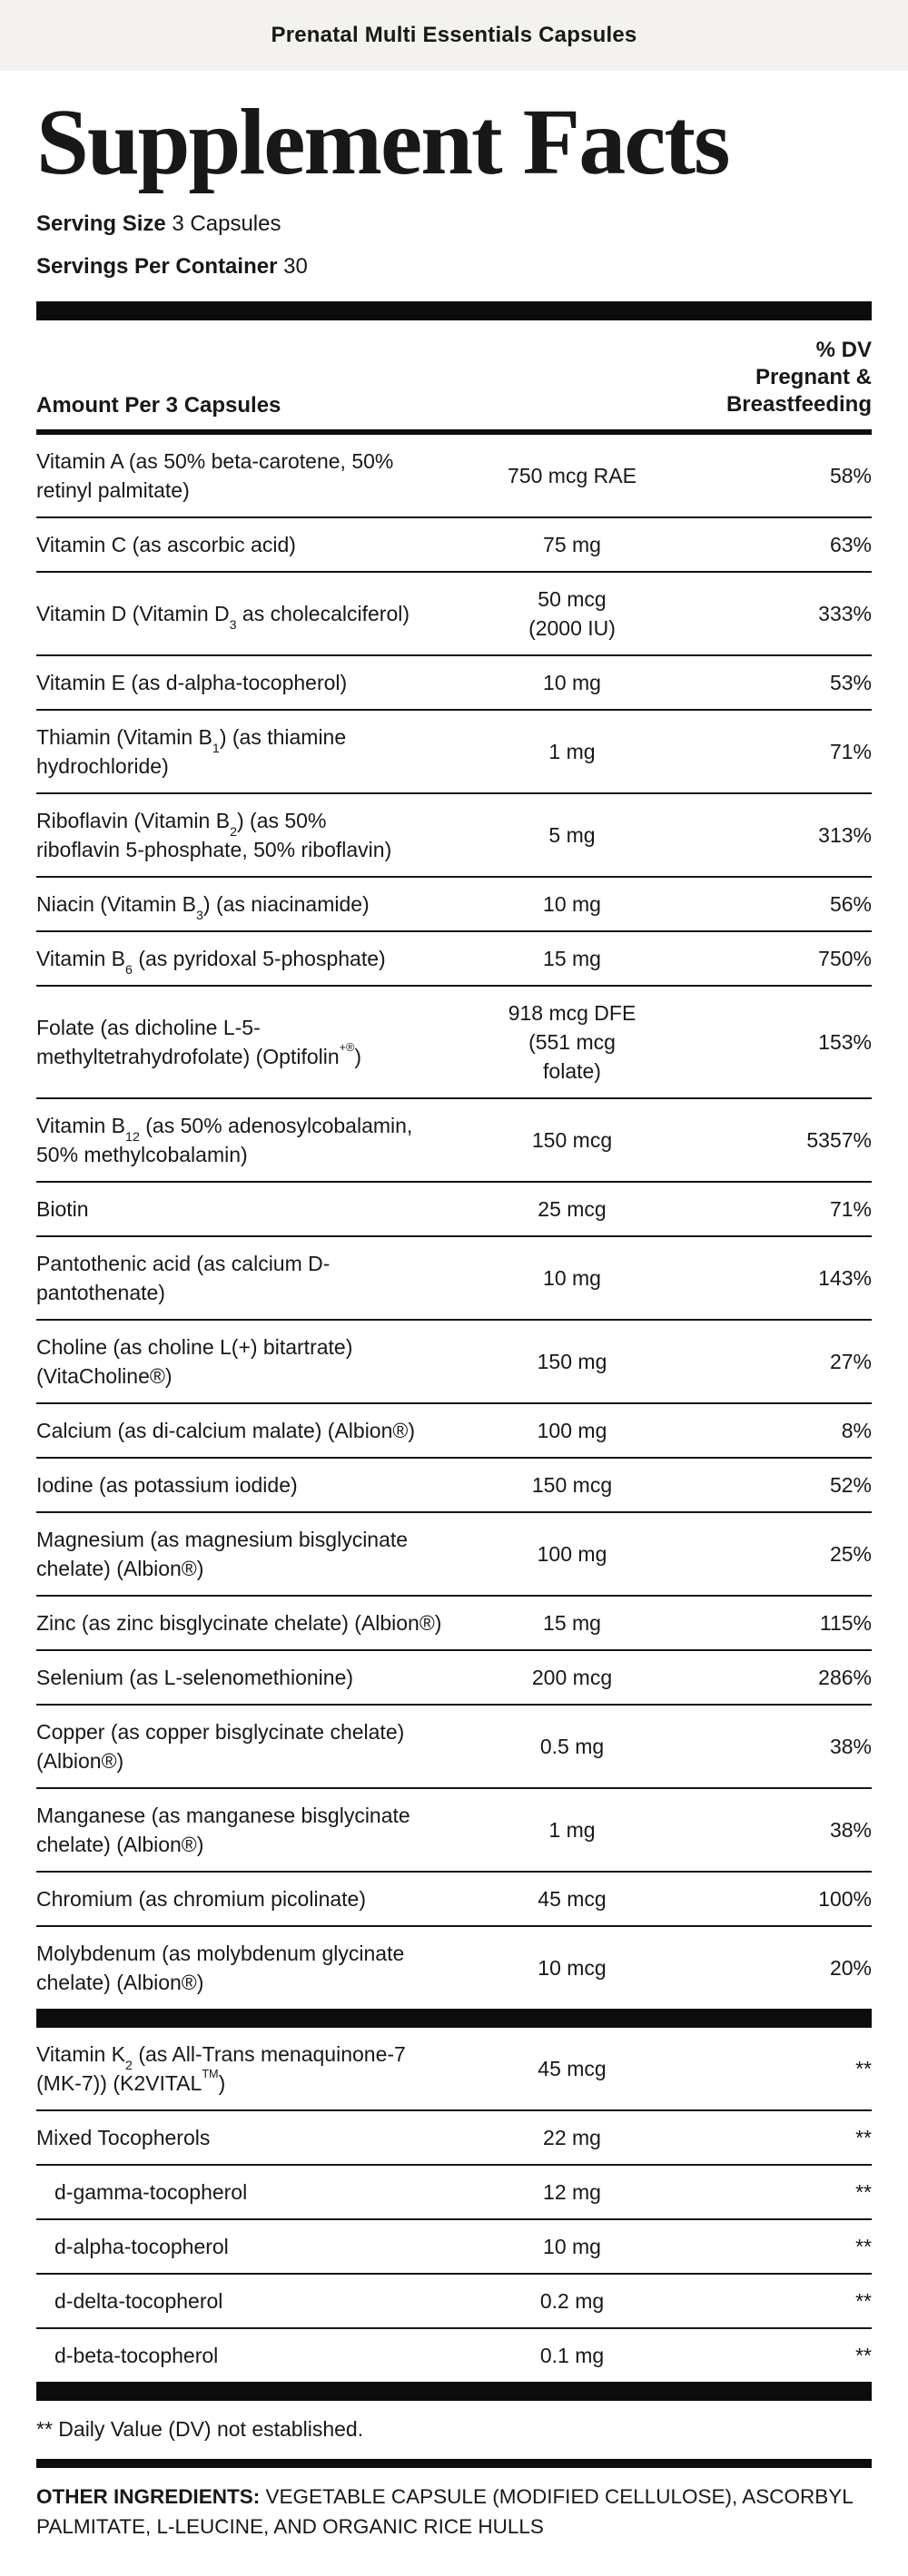  I want to click on ingredient-amount: 150 mg, so click(572, 1362).